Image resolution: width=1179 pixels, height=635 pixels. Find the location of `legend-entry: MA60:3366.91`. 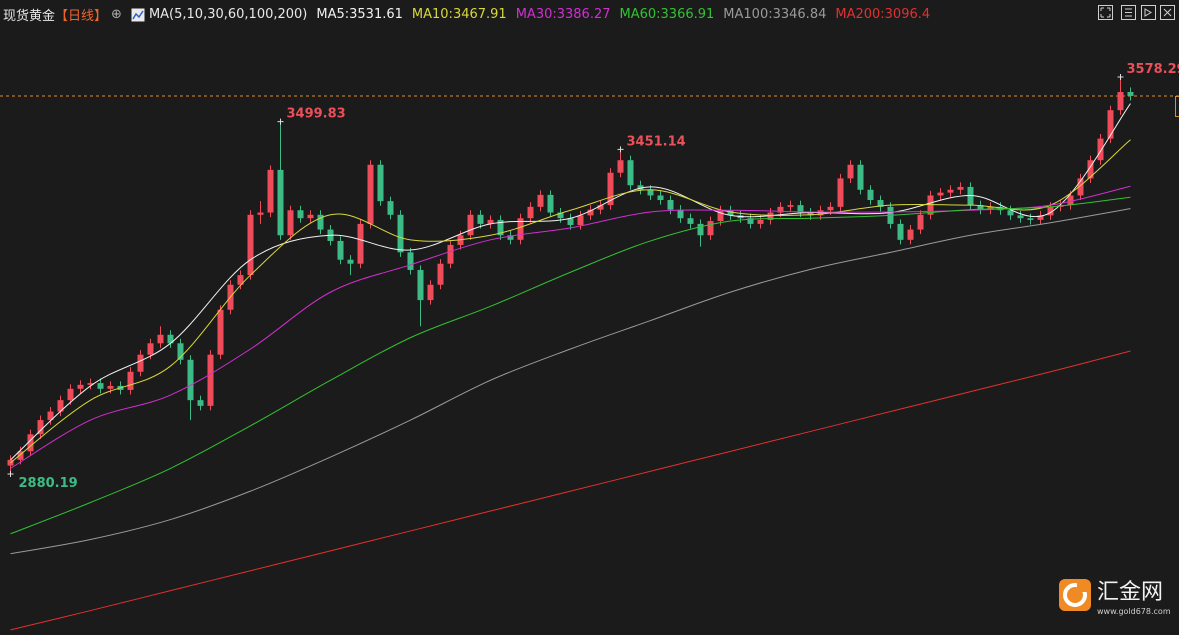

legend-entry: MA60:3366.91 is located at coordinates (667, 14).